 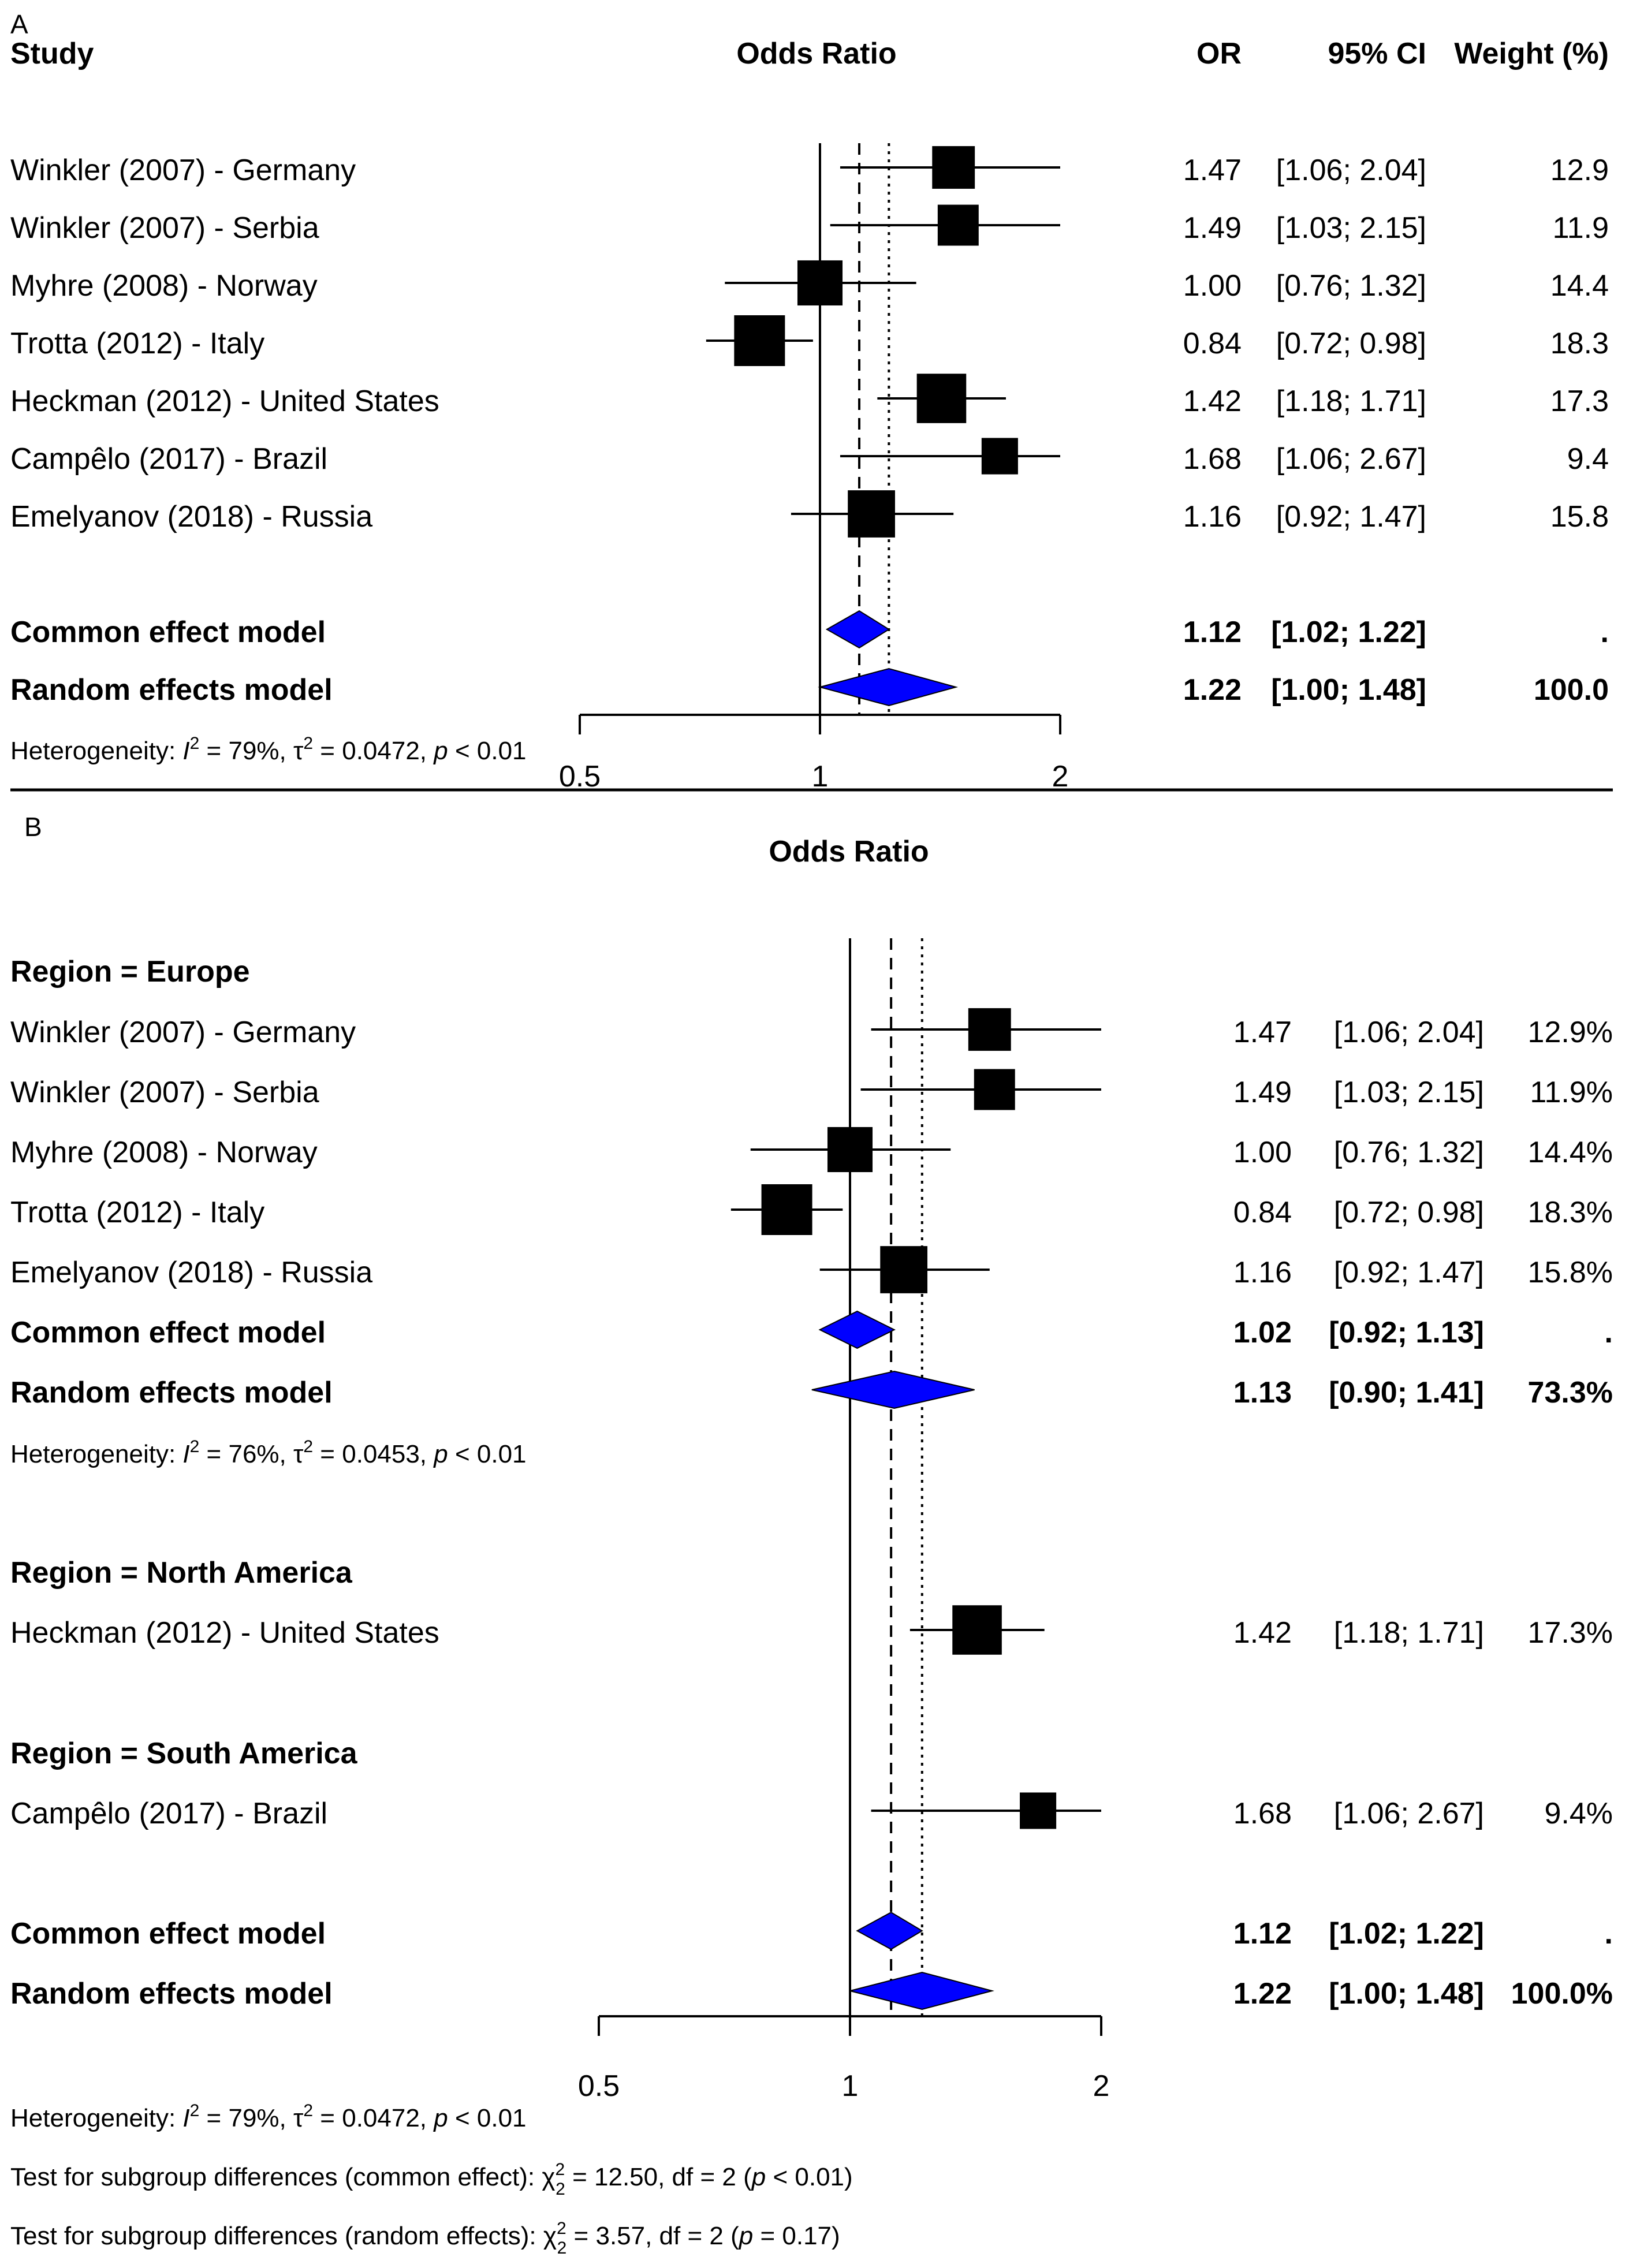 What do you see at coordinates (1406, 1934) in the screenshot?
I see `summary-ci-value: [1.02; 1.22]` at bounding box center [1406, 1934].